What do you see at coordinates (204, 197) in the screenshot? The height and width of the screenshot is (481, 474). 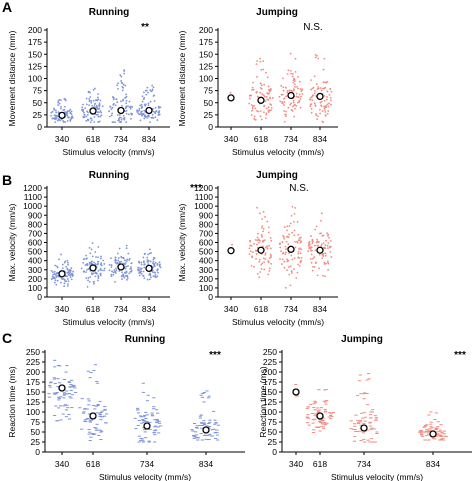 I see `y-tick-label: 1100` at bounding box center [204, 197].